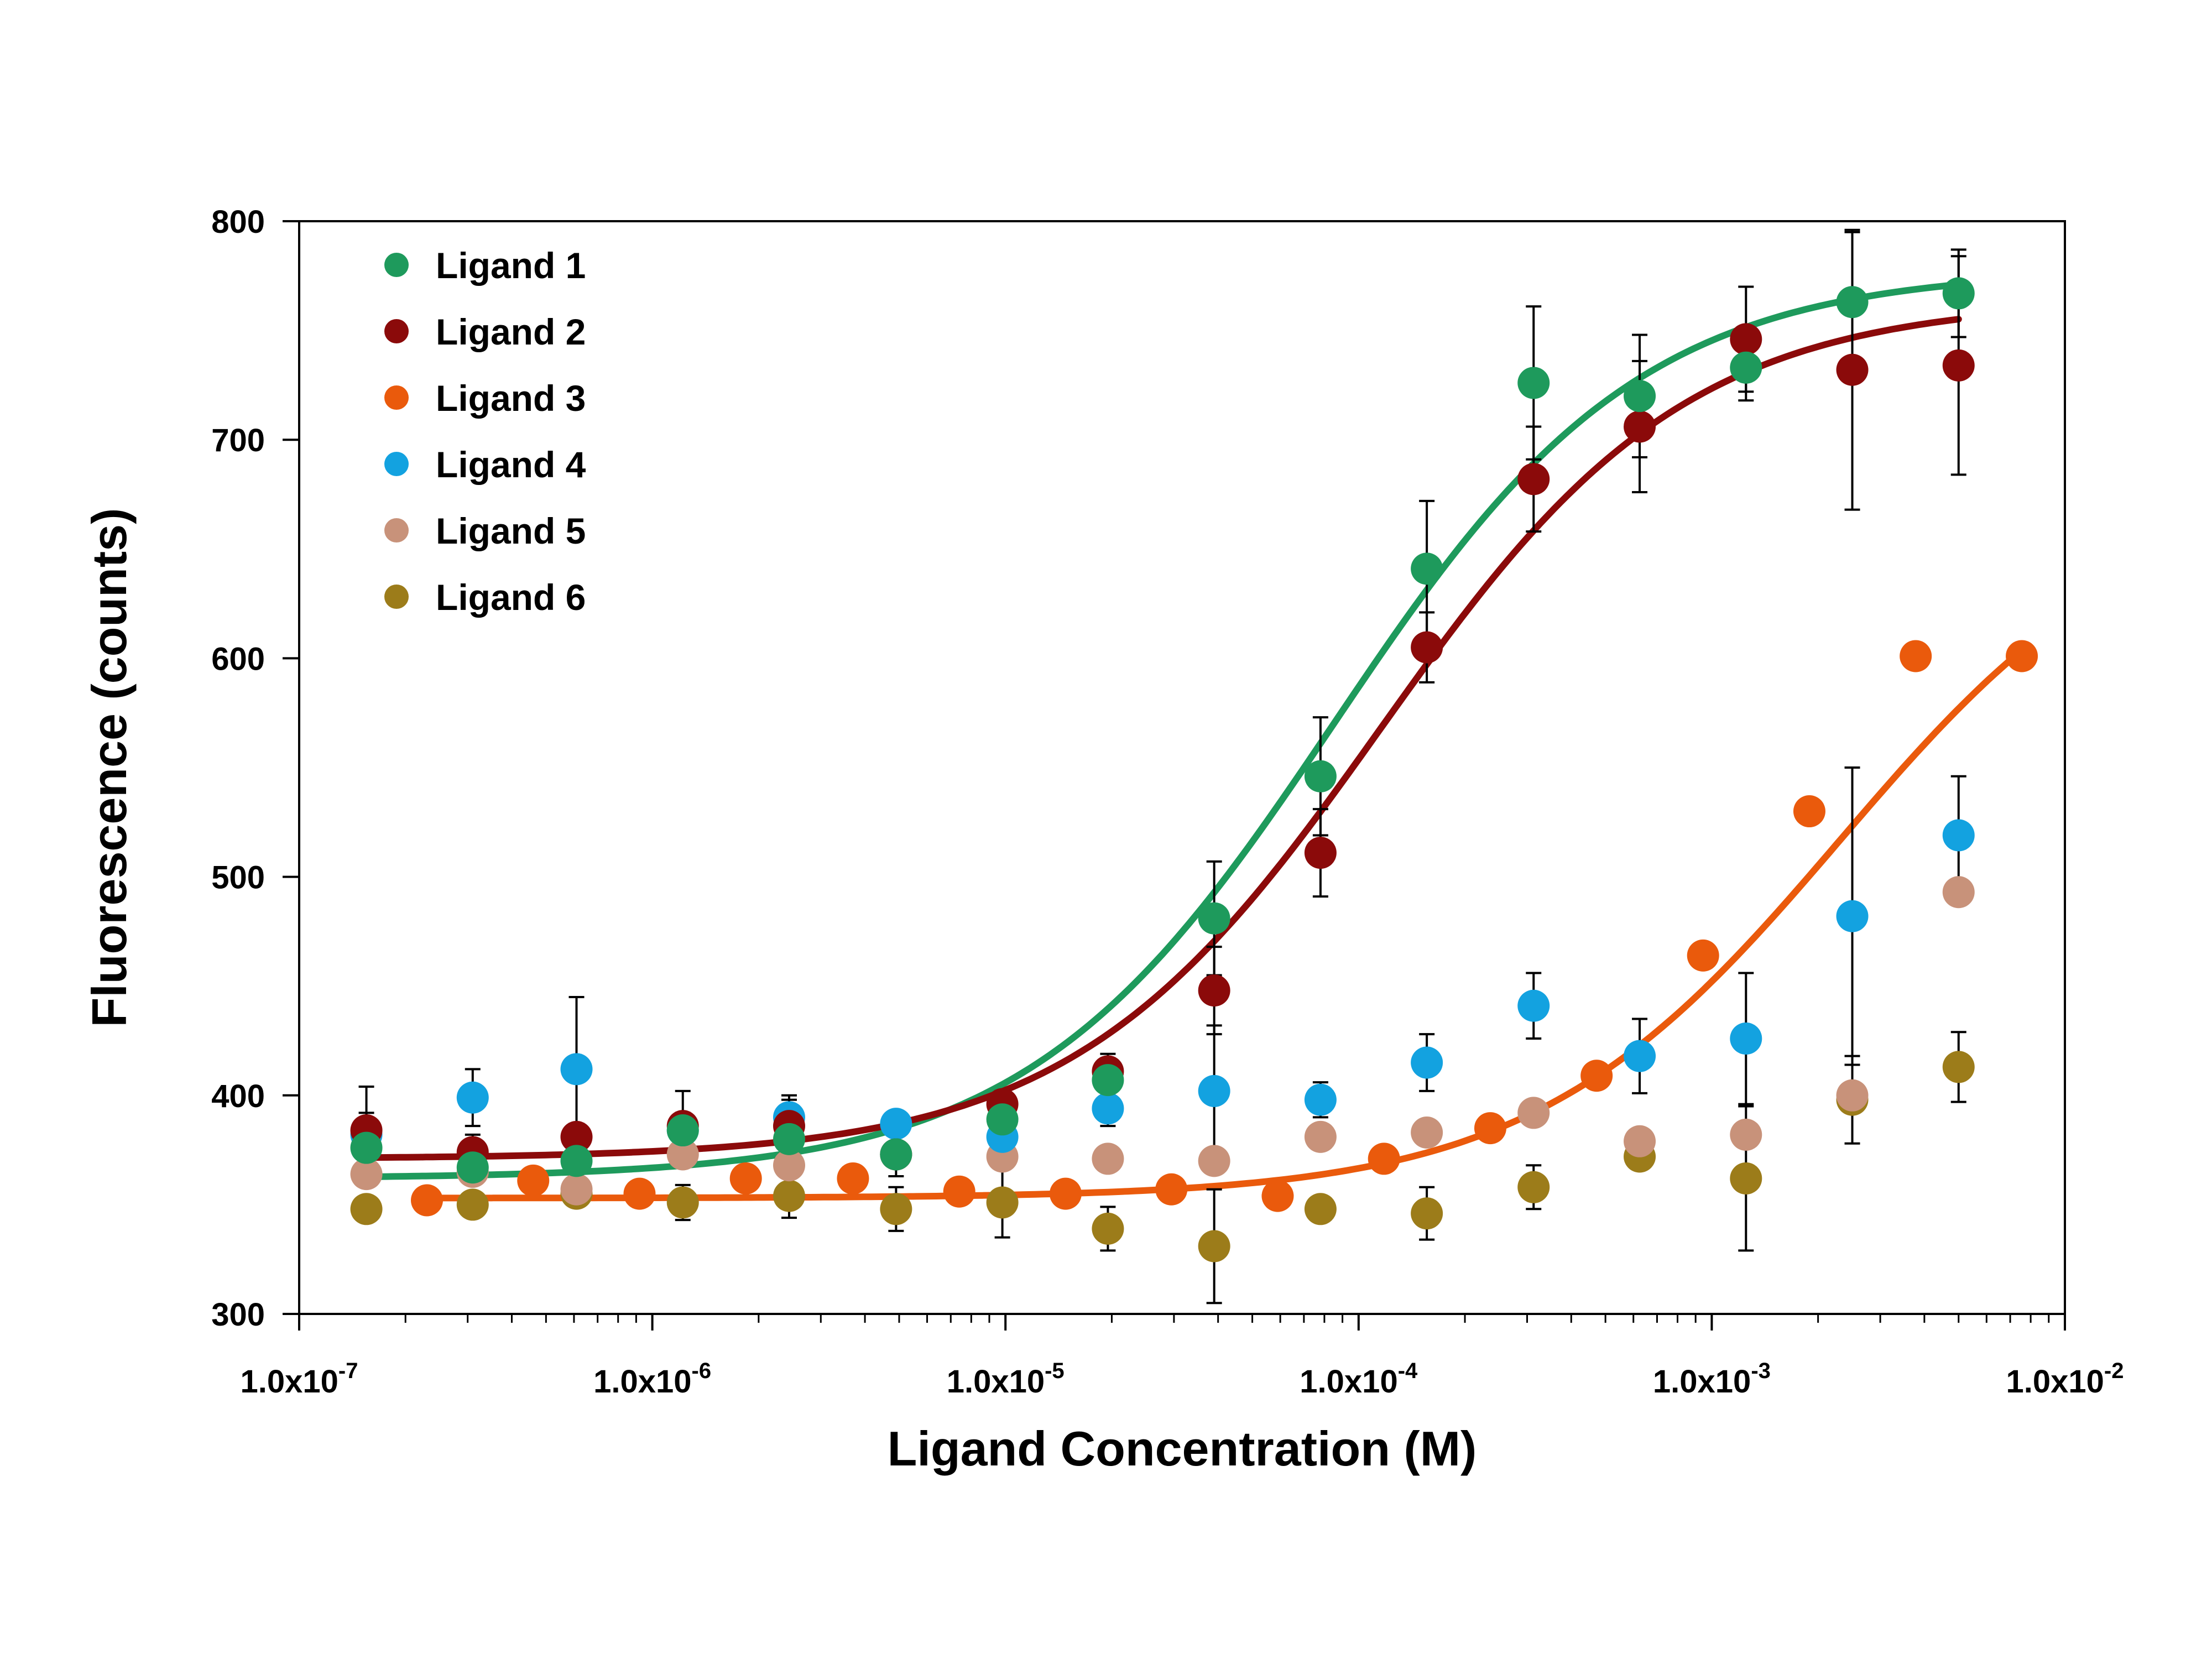 Image resolution: width=2212 pixels, height=1659 pixels. What do you see at coordinates (238, 659) in the screenshot?
I see `y-tick-label: 600` at bounding box center [238, 659].